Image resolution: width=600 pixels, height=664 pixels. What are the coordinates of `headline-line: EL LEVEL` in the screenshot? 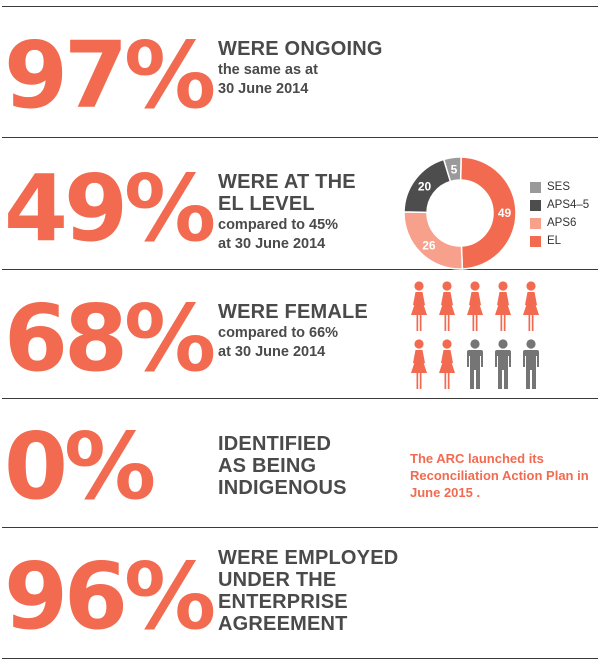 It's located at (266, 204).